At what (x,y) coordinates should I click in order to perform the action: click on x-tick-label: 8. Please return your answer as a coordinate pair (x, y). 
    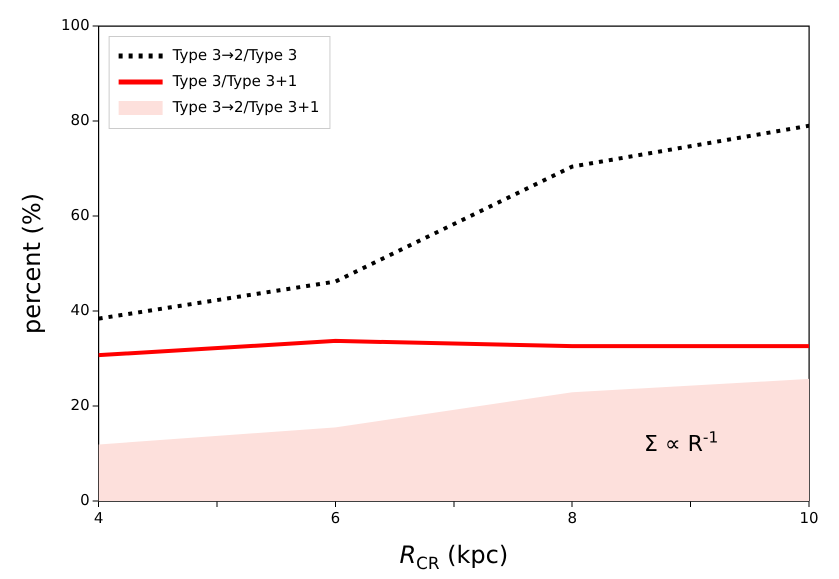
    Looking at the image, I should click on (572, 517).